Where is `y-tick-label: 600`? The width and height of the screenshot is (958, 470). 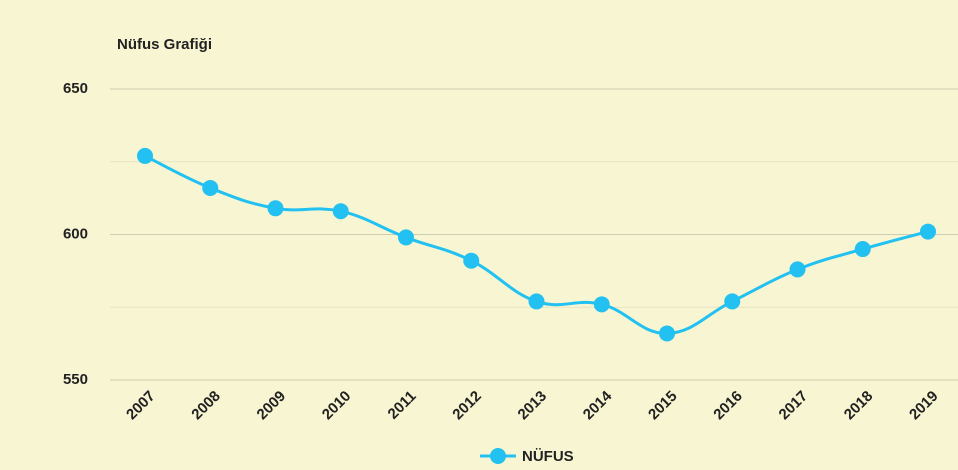
y-tick-label: 600 is located at coordinates (75, 233).